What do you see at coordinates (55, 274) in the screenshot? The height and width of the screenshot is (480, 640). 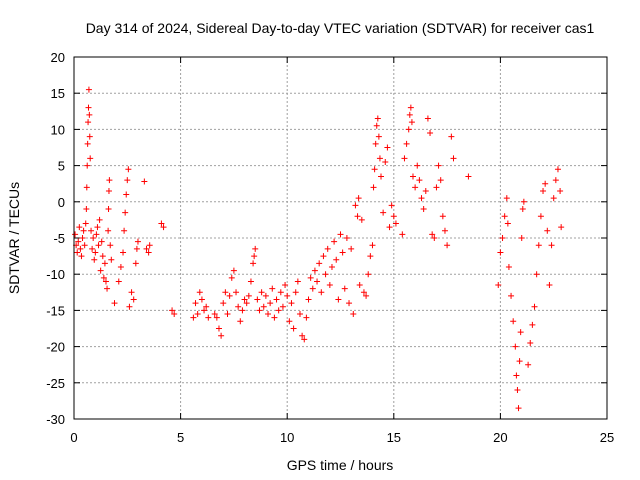 I see `y-tick-label-4: -10` at bounding box center [55, 274].